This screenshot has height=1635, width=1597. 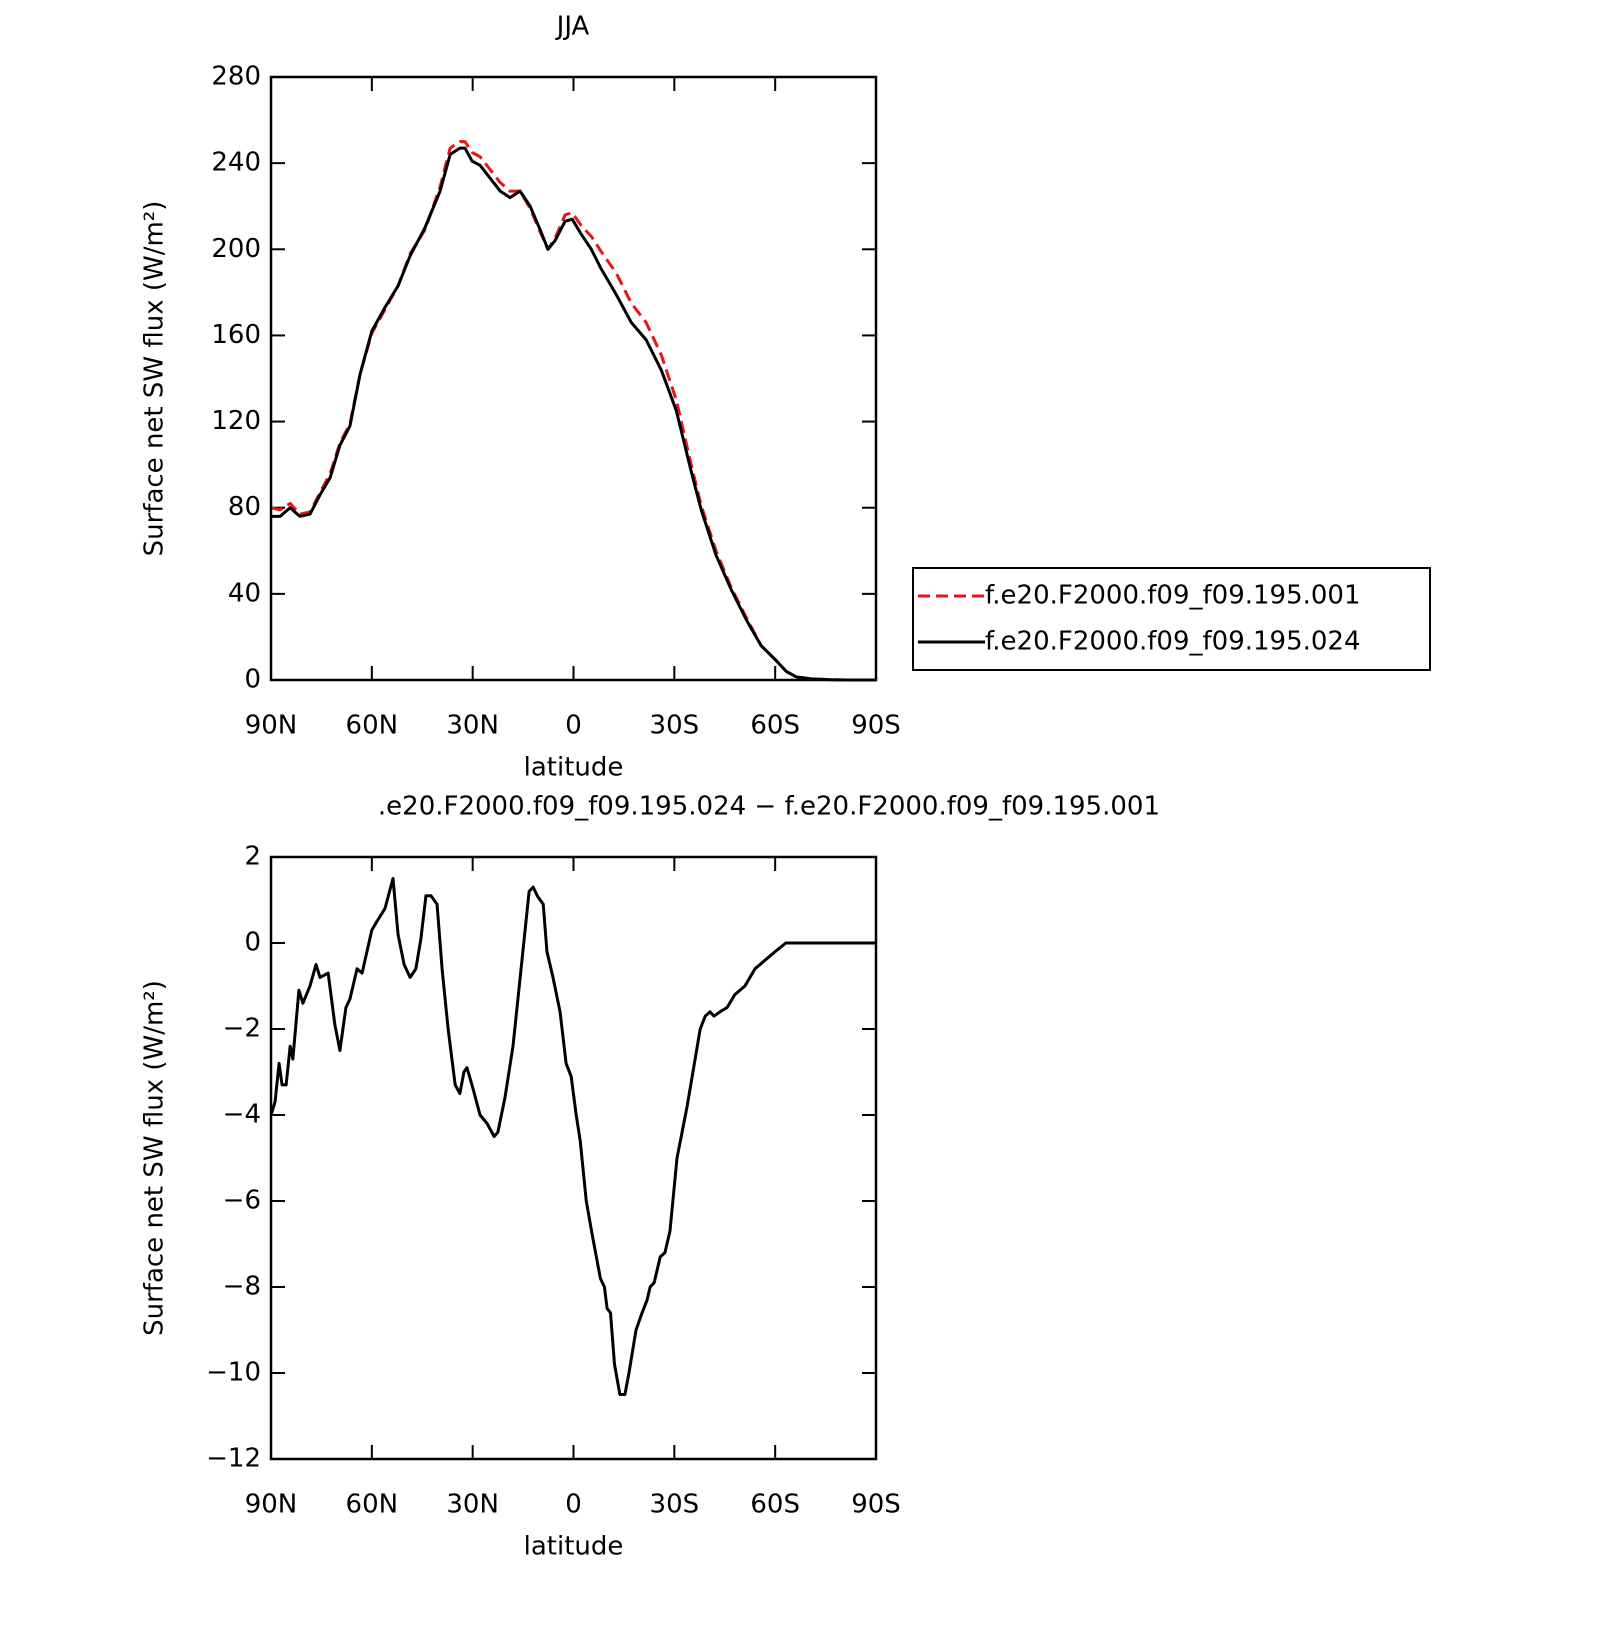 I want to click on legend-label: f.e20.F2000.f09_f09.195.024, so click(x=1173, y=642).